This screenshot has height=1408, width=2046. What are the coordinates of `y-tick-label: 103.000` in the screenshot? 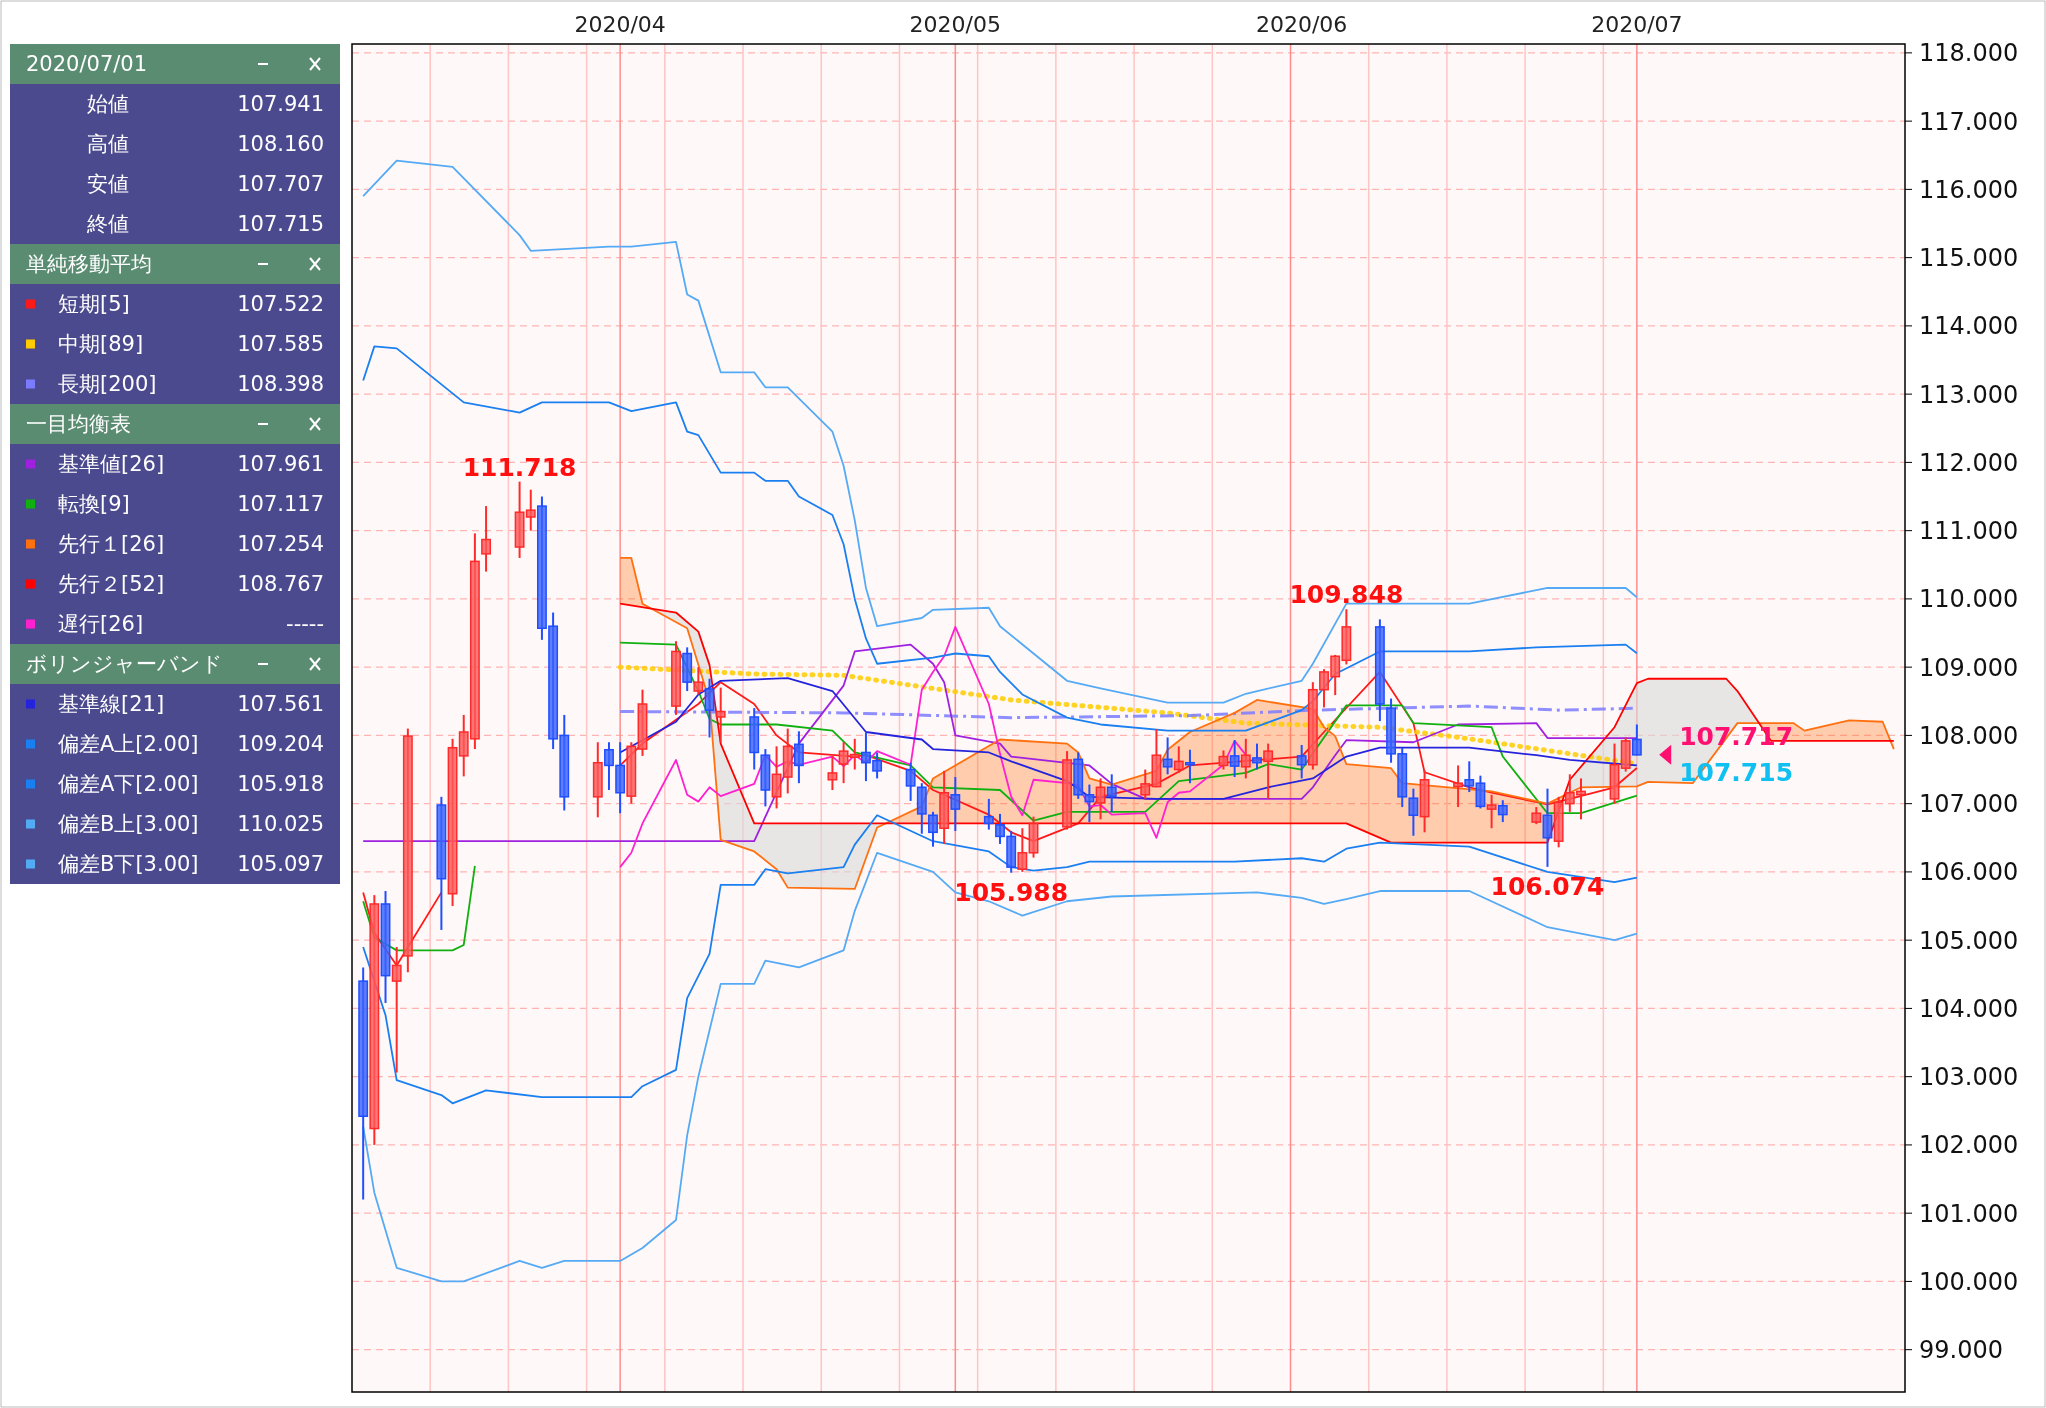 It's located at (1969, 1077).